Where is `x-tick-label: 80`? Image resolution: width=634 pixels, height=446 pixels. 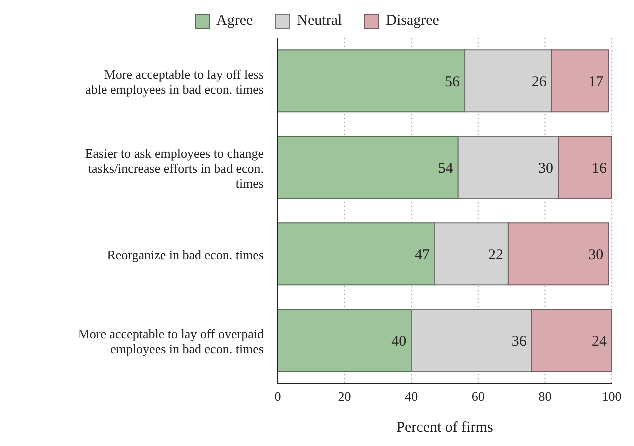
x-tick-label: 80 is located at coordinates (545, 396).